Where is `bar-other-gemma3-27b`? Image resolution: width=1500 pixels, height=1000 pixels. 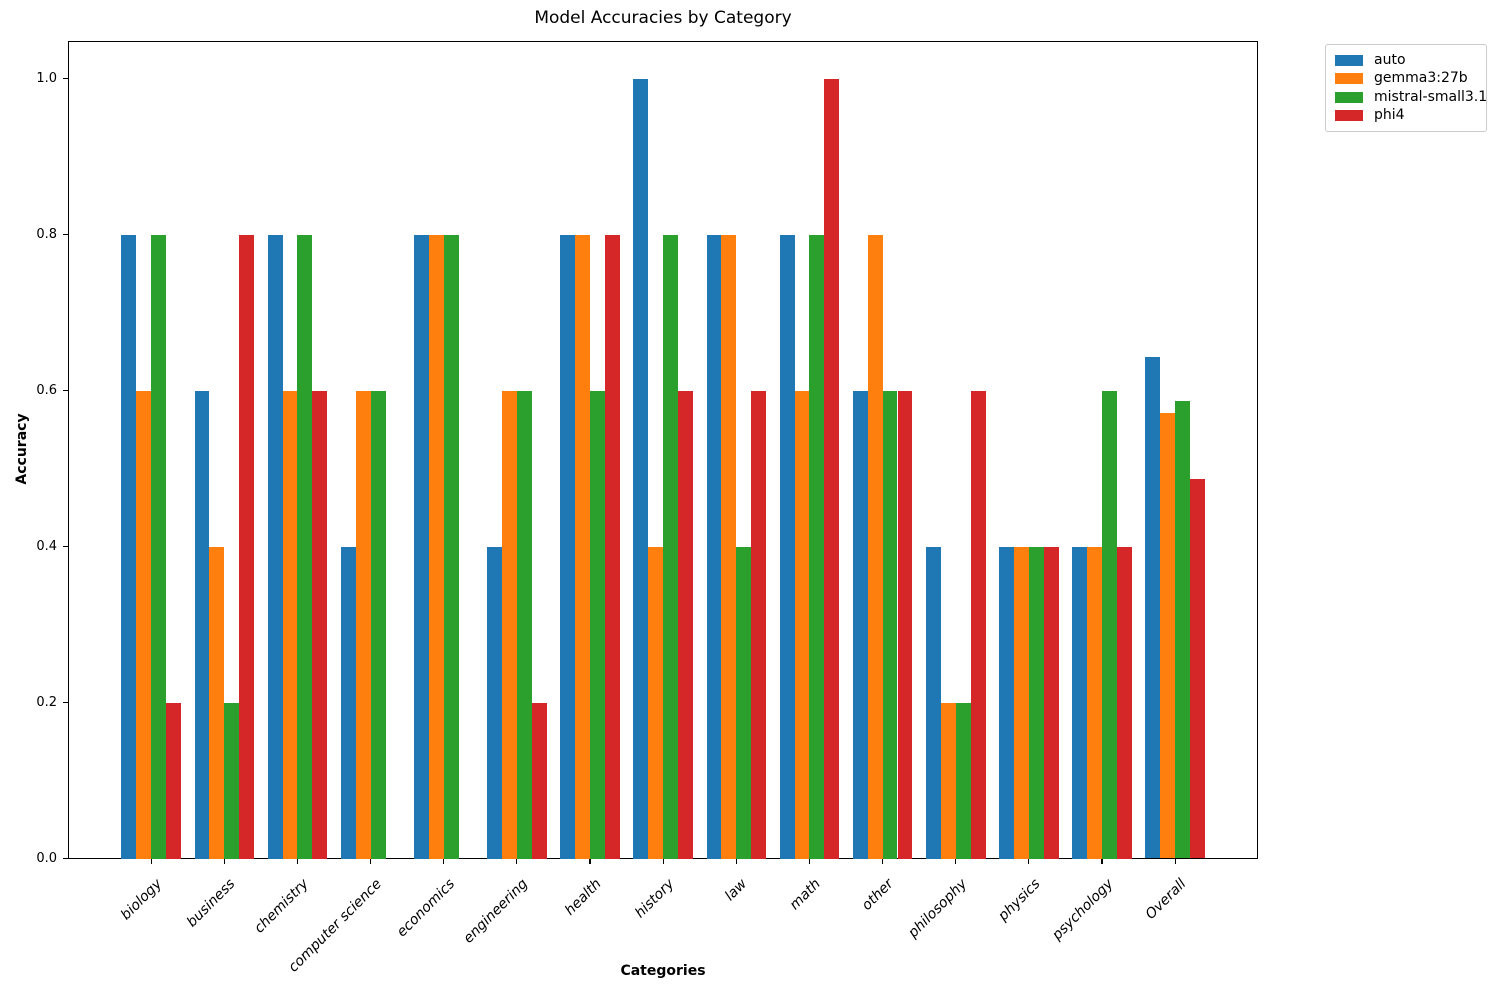 bar-other-gemma3-27b is located at coordinates (875, 546).